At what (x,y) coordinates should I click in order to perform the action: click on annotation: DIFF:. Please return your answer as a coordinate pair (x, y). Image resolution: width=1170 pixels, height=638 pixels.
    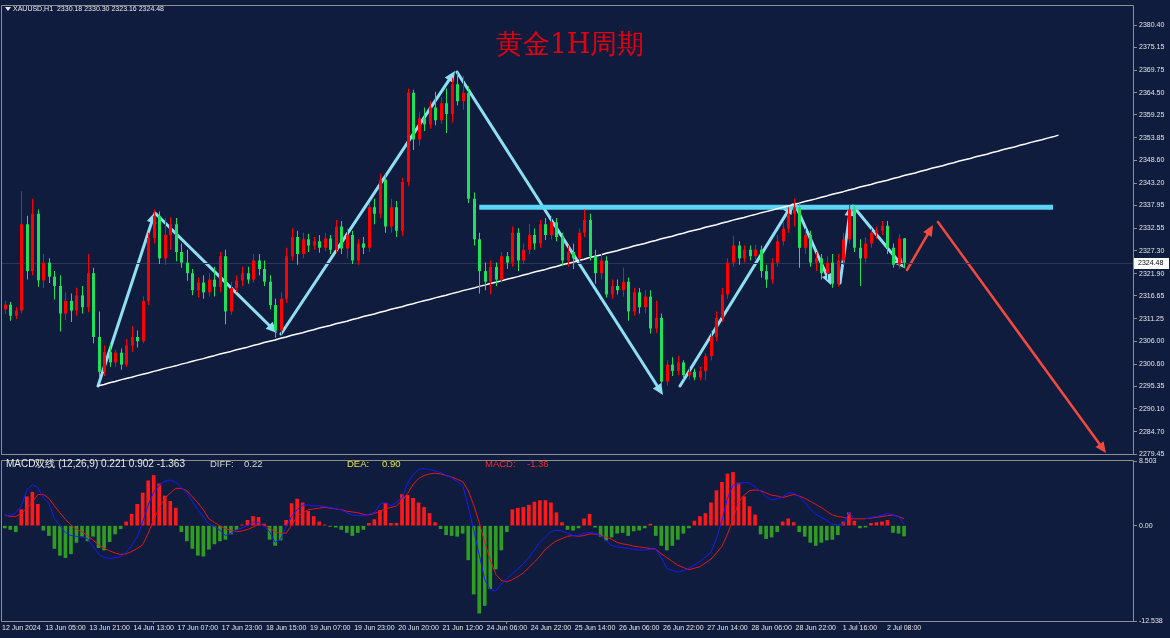
    Looking at the image, I should click on (222, 463).